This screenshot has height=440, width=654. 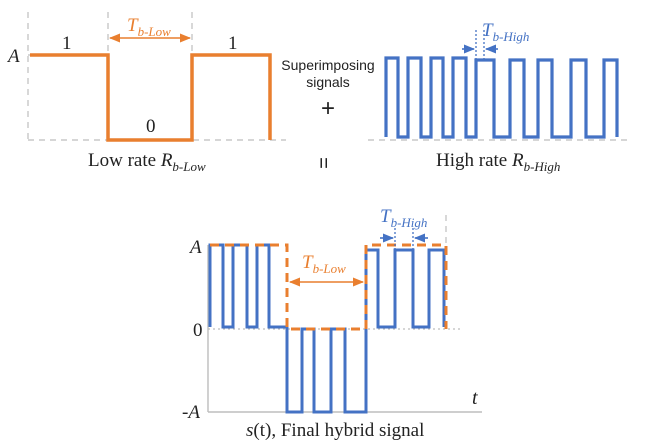 What do you see at coordinates (191, 412) in the screenshot?
I see `hybrid-amplitude-neg-label: -A` at bounding box center [191, 412].